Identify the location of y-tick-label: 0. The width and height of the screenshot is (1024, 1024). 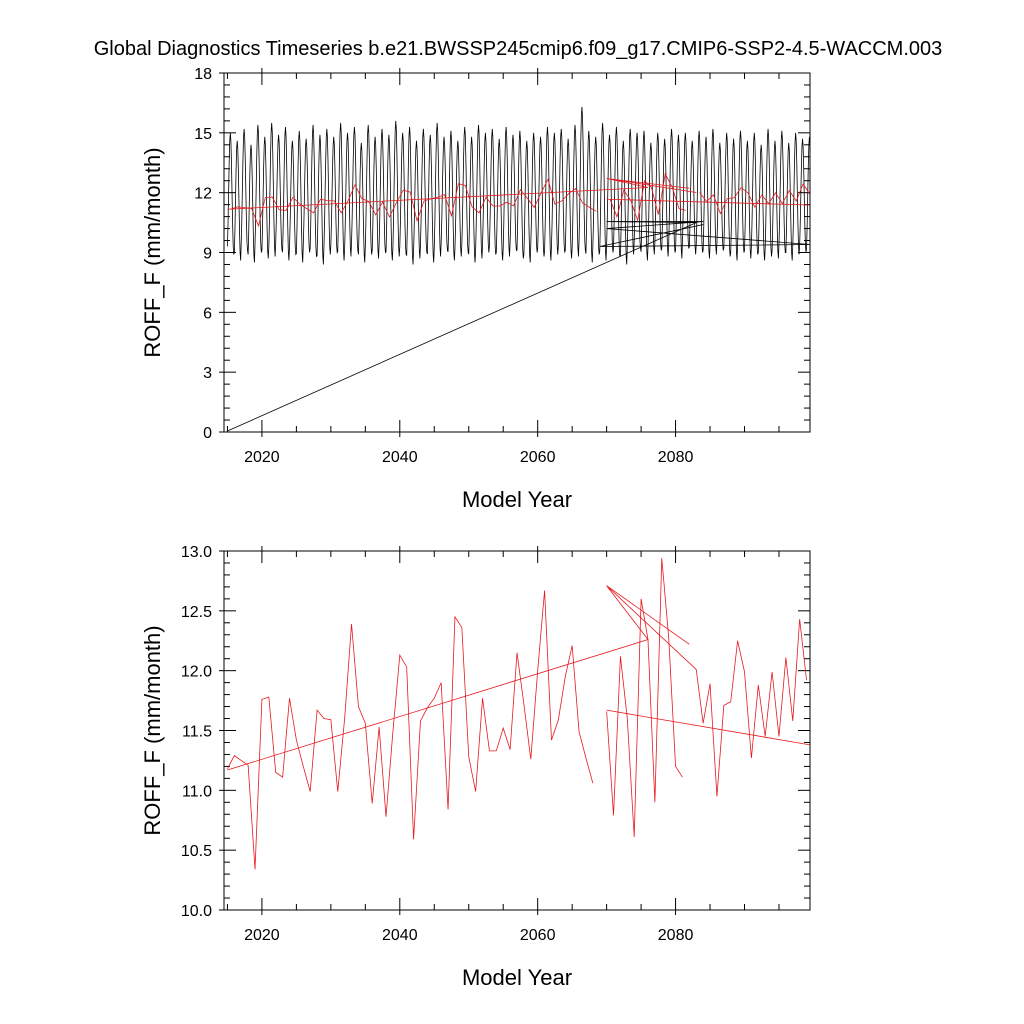
(207, 433).